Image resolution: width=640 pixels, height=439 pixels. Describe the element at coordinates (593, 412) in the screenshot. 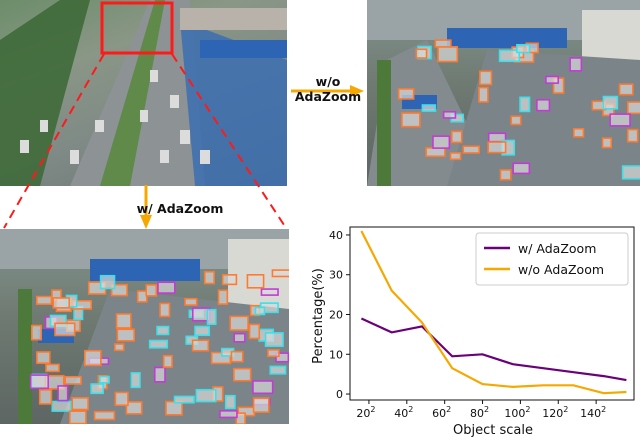

I see `x-tick-label: 1402` at that location.